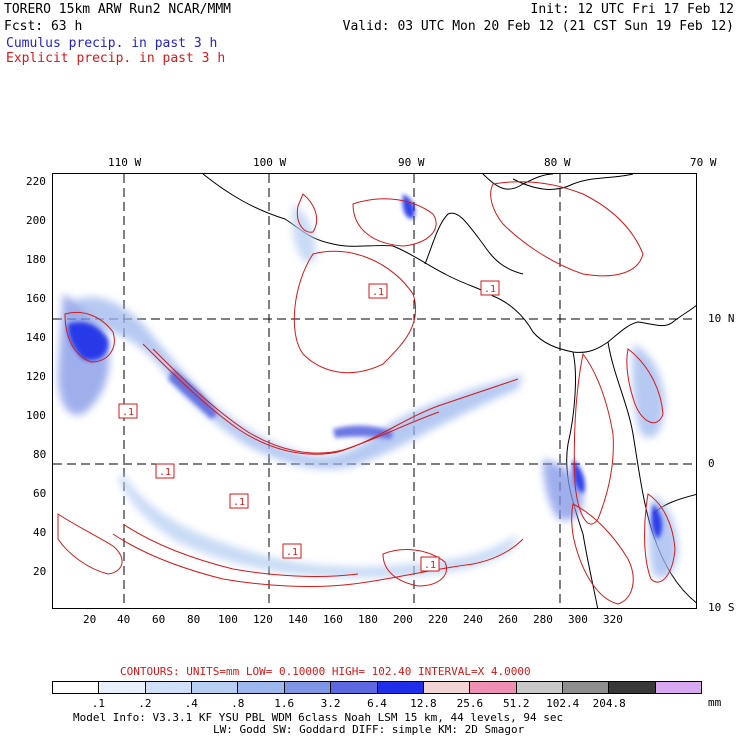  I want to click on contour-label-3: .1, so click(165, 472).